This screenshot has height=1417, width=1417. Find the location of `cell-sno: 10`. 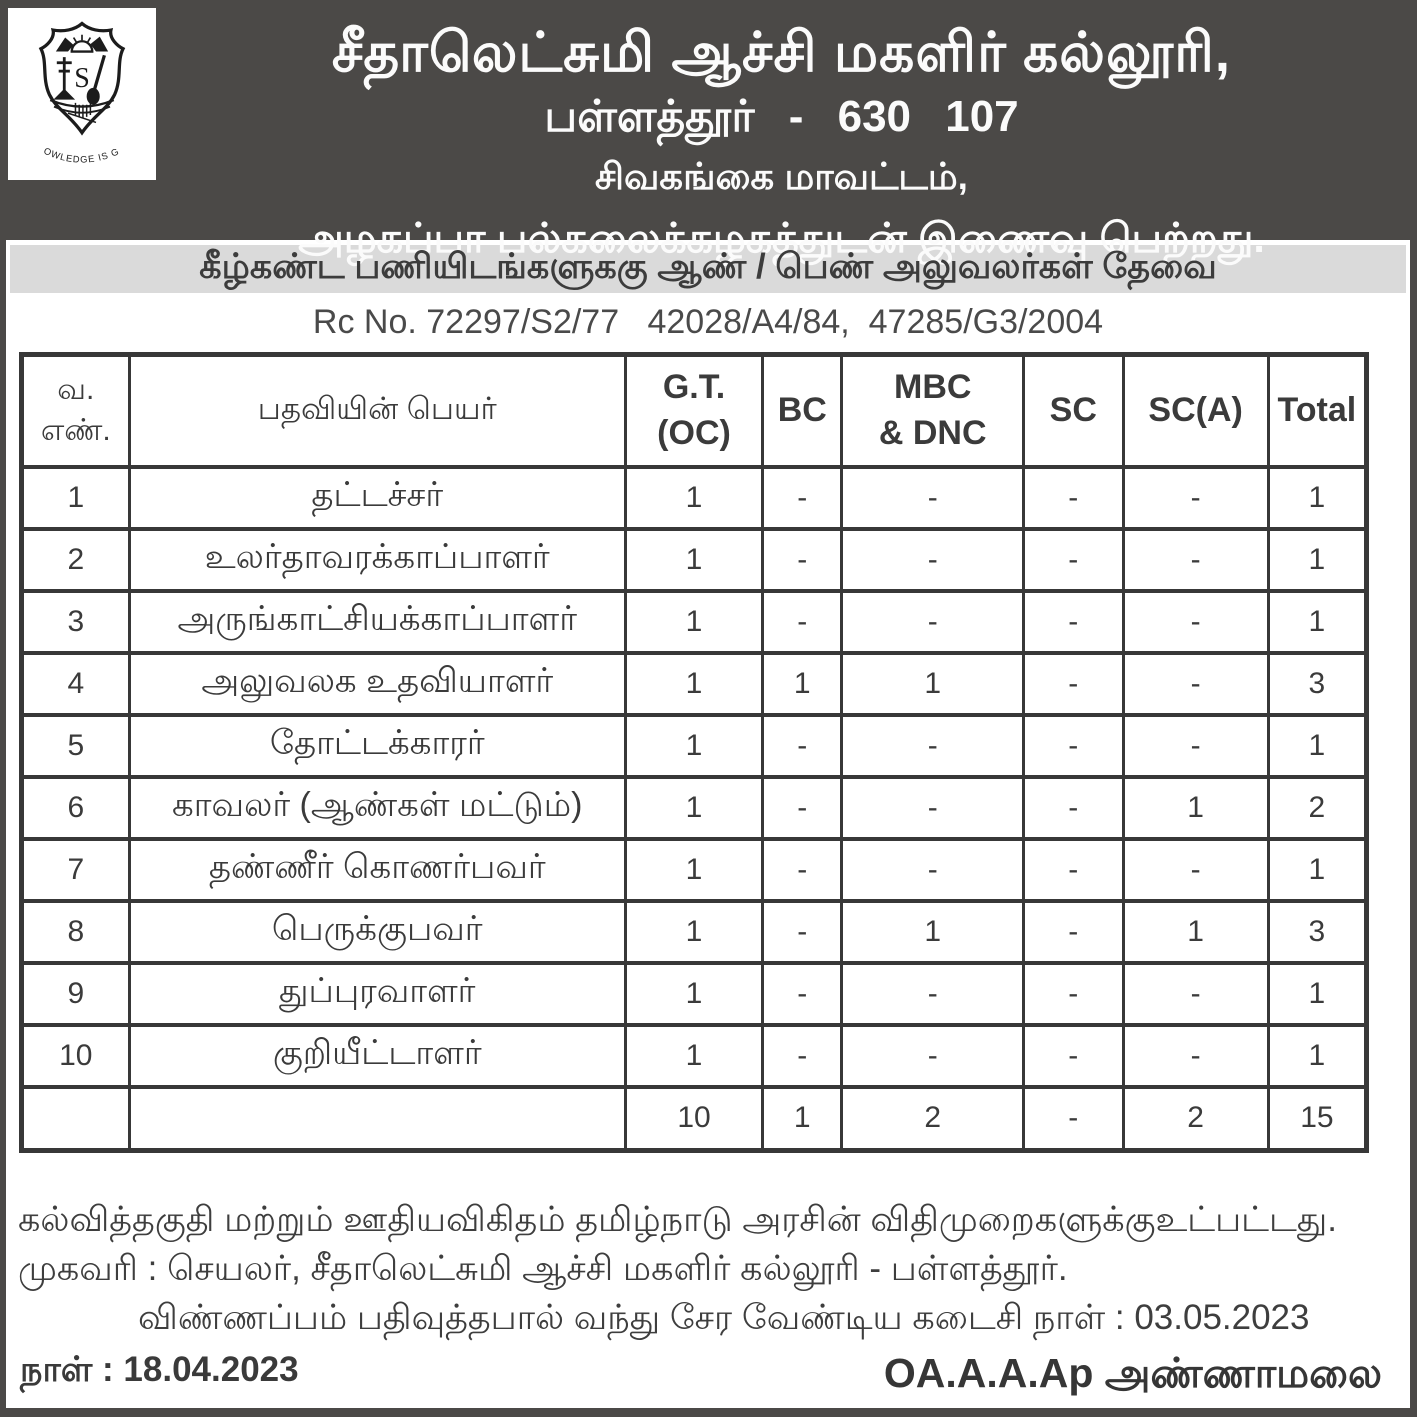

cell-sno: 10 is located at coordinates (75, 1055).